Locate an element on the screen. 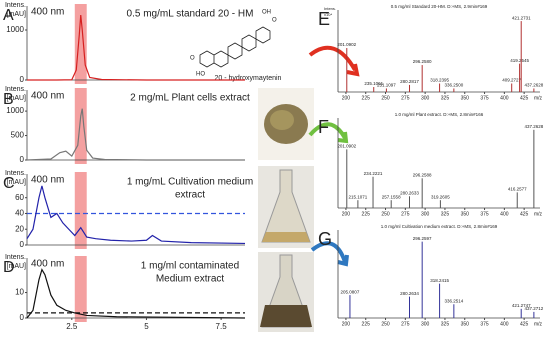 This screenshot has width=550, height=337. peak-label: 296.2597 is located at coordinates (422, 238).